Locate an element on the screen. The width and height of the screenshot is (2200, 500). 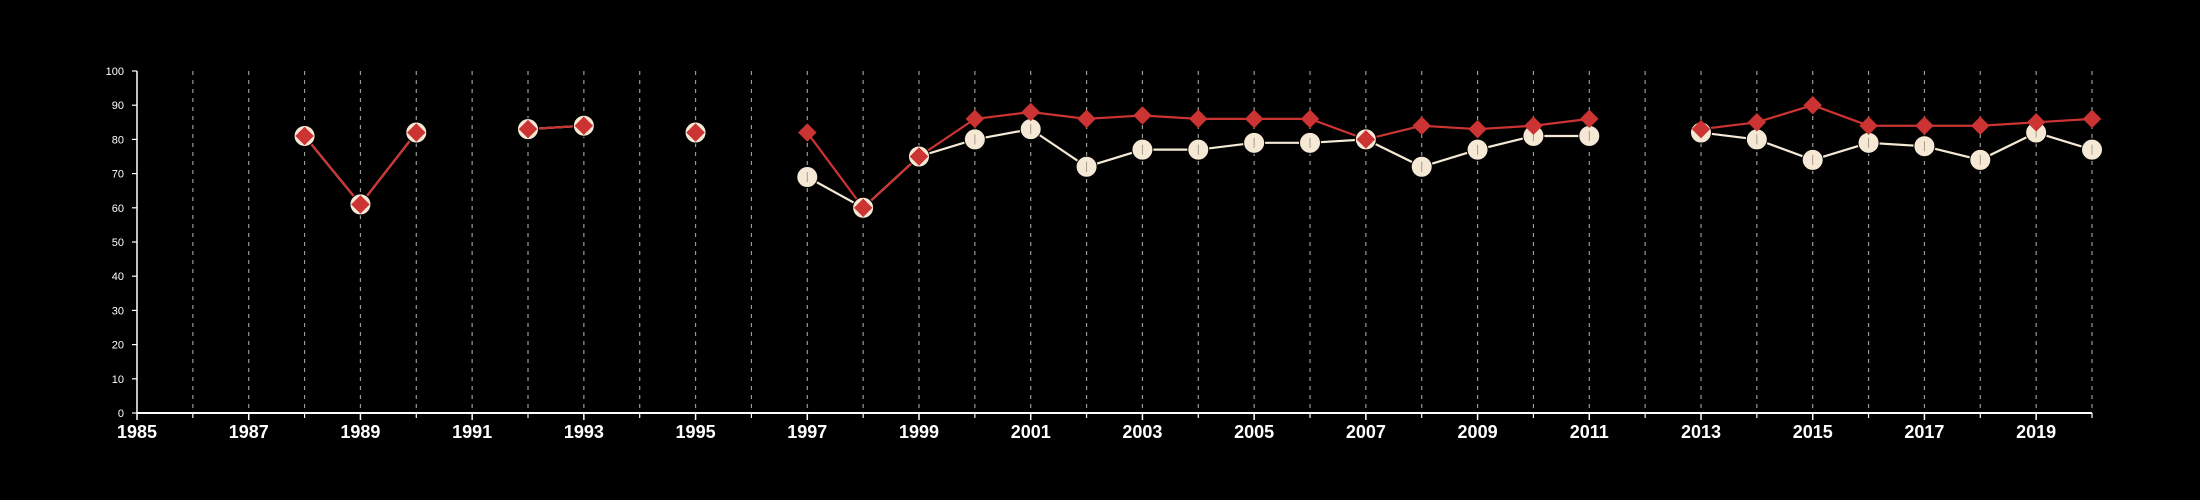
x-tick-label-2003: 2003 is located at coordinates (1142, 432).